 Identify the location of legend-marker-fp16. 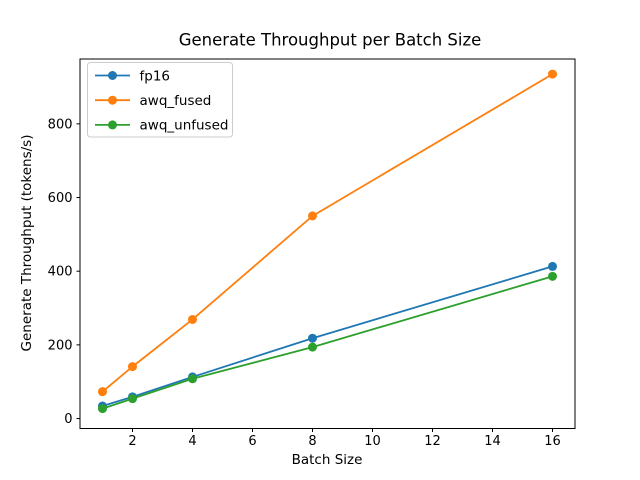
(112, 75).